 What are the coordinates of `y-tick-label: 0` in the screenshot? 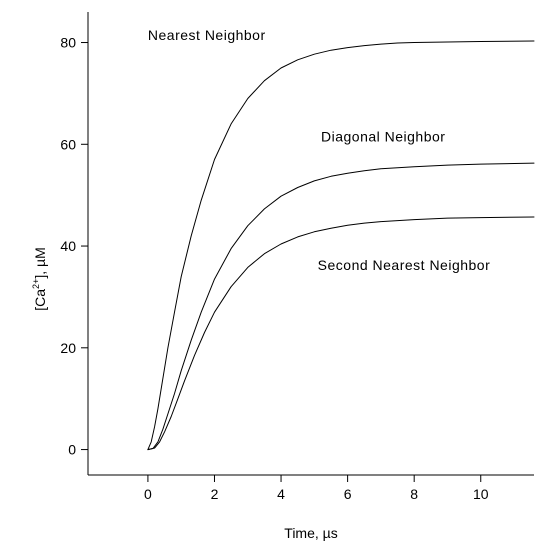 It's located at (72, 450).